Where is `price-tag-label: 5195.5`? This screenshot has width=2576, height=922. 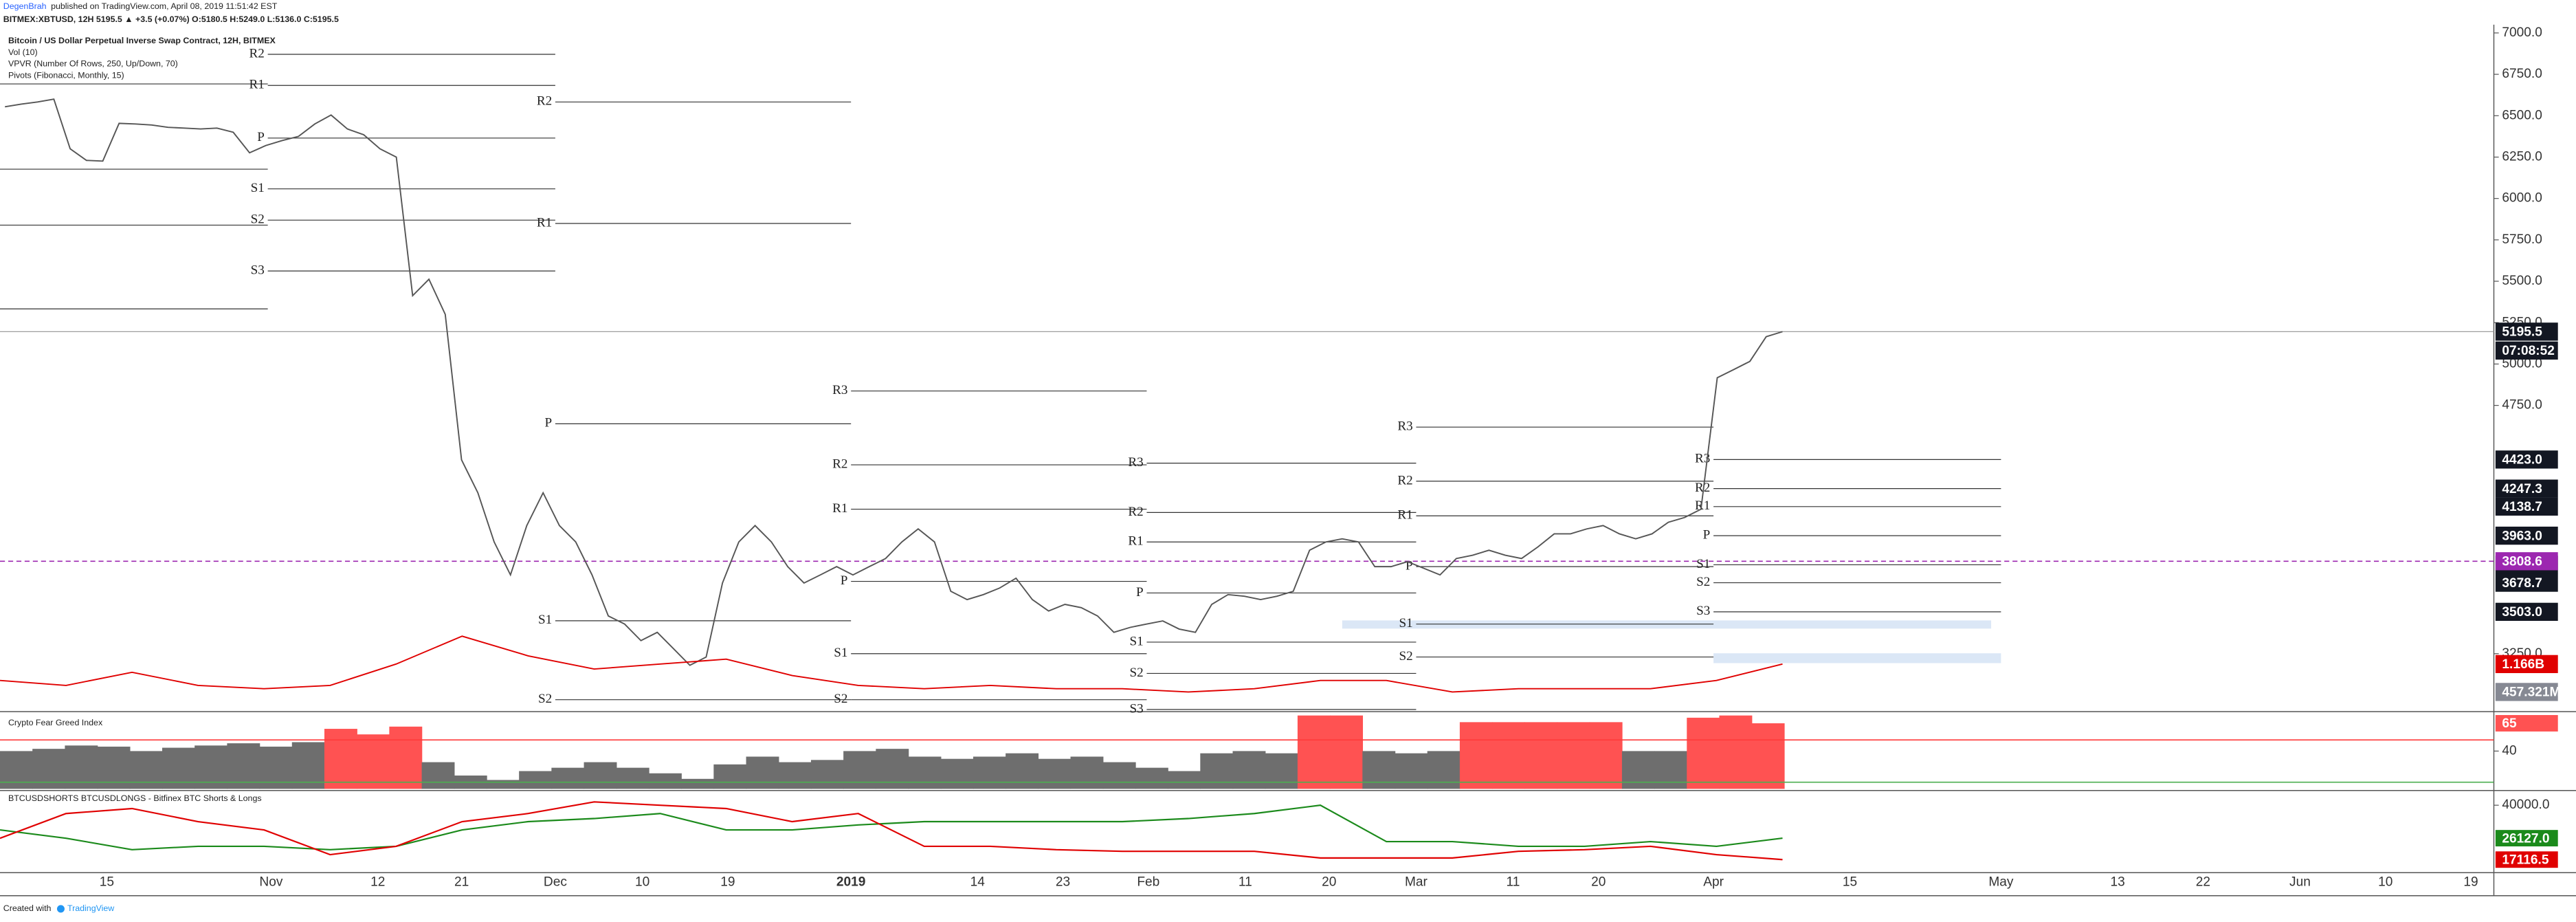
price-tag-label: 5195.5 is located at coordinates (2522, 332).